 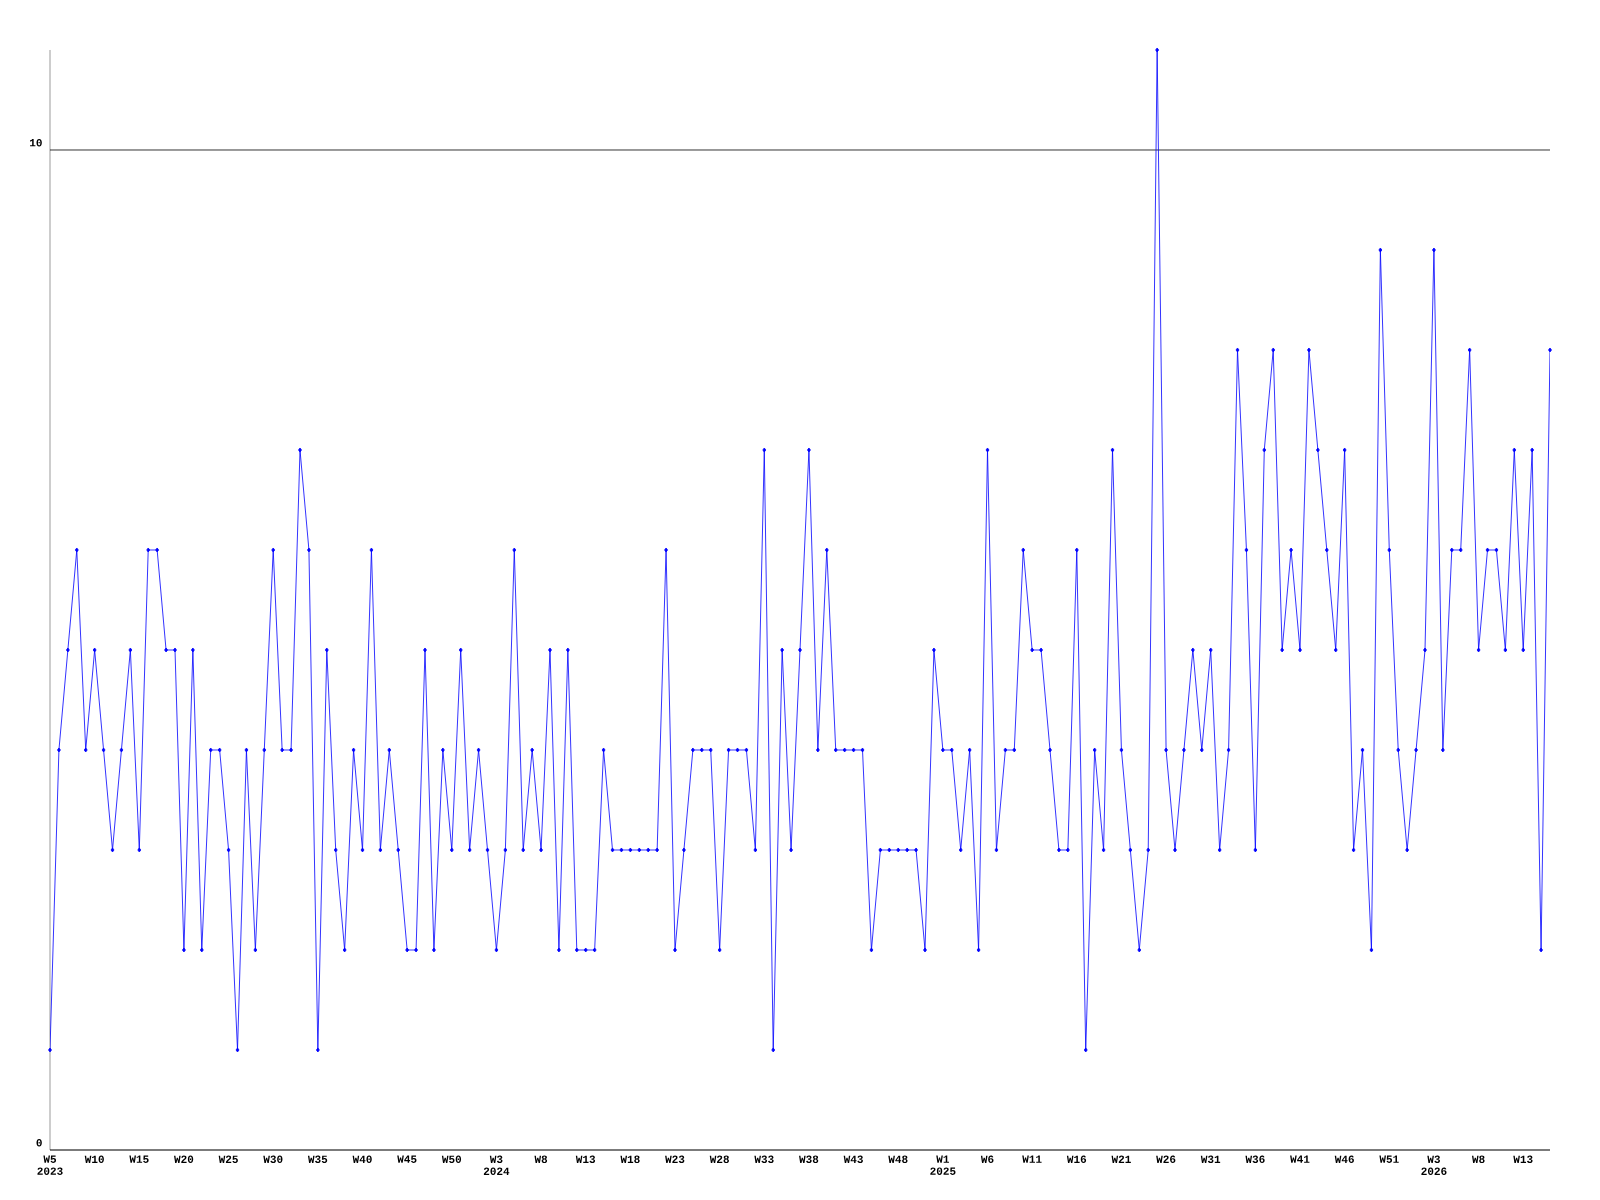 I want to click on x-tick-label: W10, so click(x=94, y=1159).